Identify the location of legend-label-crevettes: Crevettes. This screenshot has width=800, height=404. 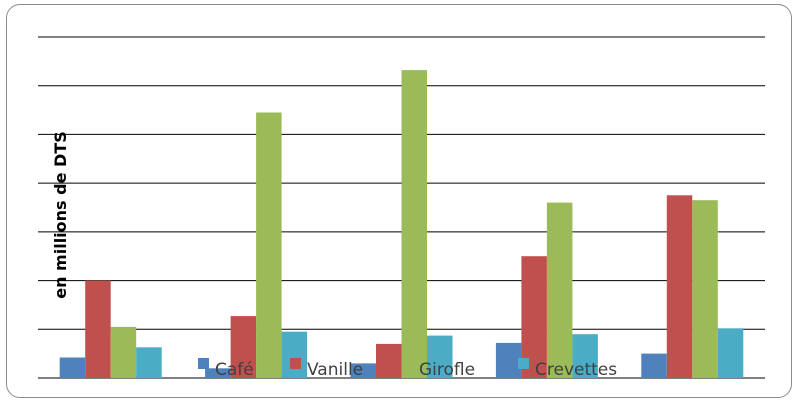
(576, 370).